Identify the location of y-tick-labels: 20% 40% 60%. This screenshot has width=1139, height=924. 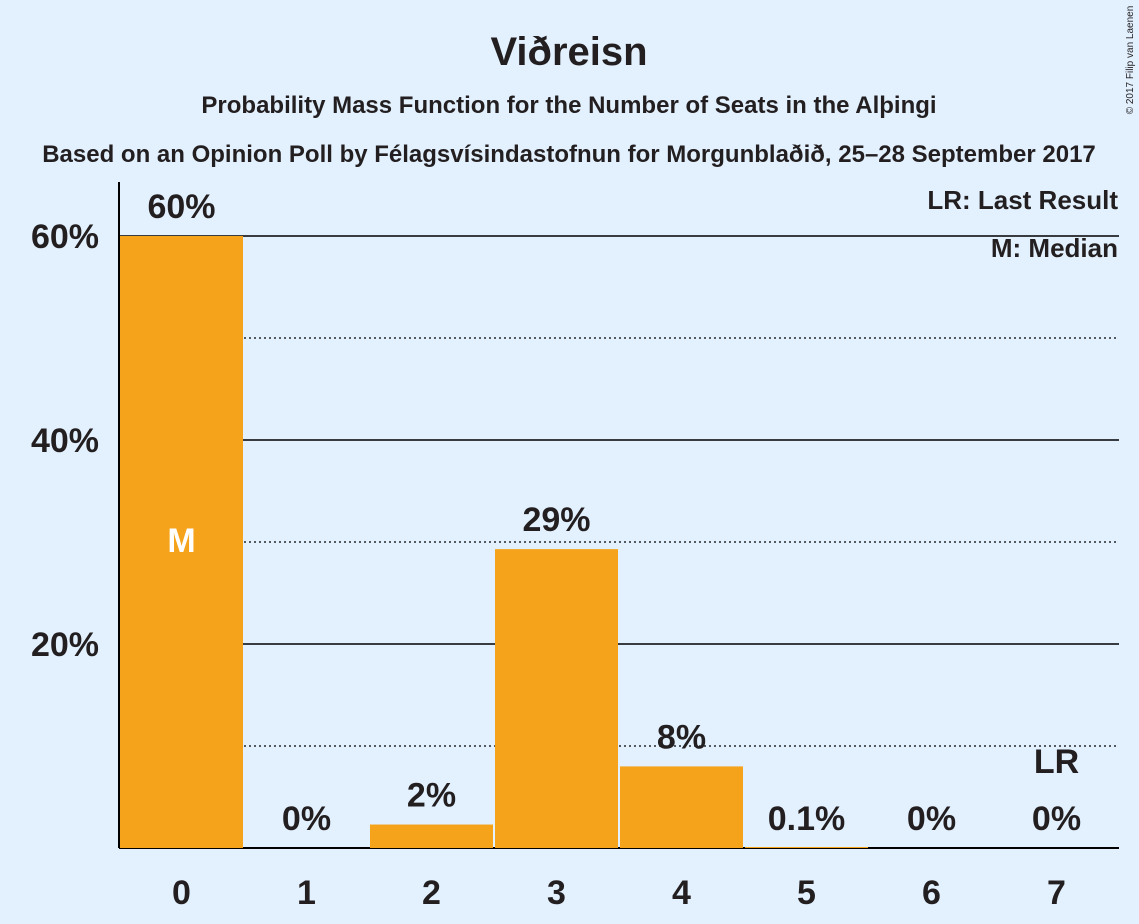
(65, 441).